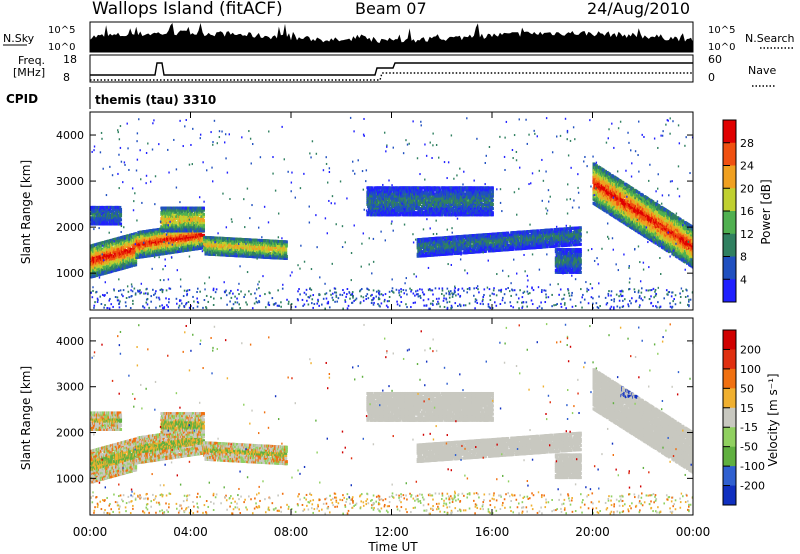 This screenshot has height=554, width=800. What do you see at coordinates (752, 466) in the screenshot?
I see `colorbar-tick-label: -100` at bounding box center [752, 466].